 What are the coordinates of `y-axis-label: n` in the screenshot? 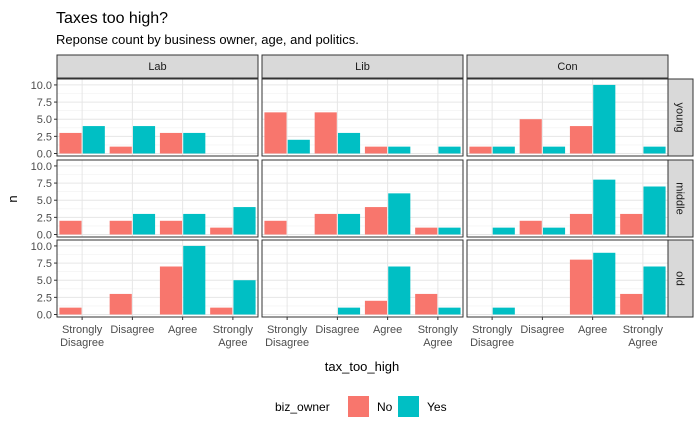 It's located at (12, 198).